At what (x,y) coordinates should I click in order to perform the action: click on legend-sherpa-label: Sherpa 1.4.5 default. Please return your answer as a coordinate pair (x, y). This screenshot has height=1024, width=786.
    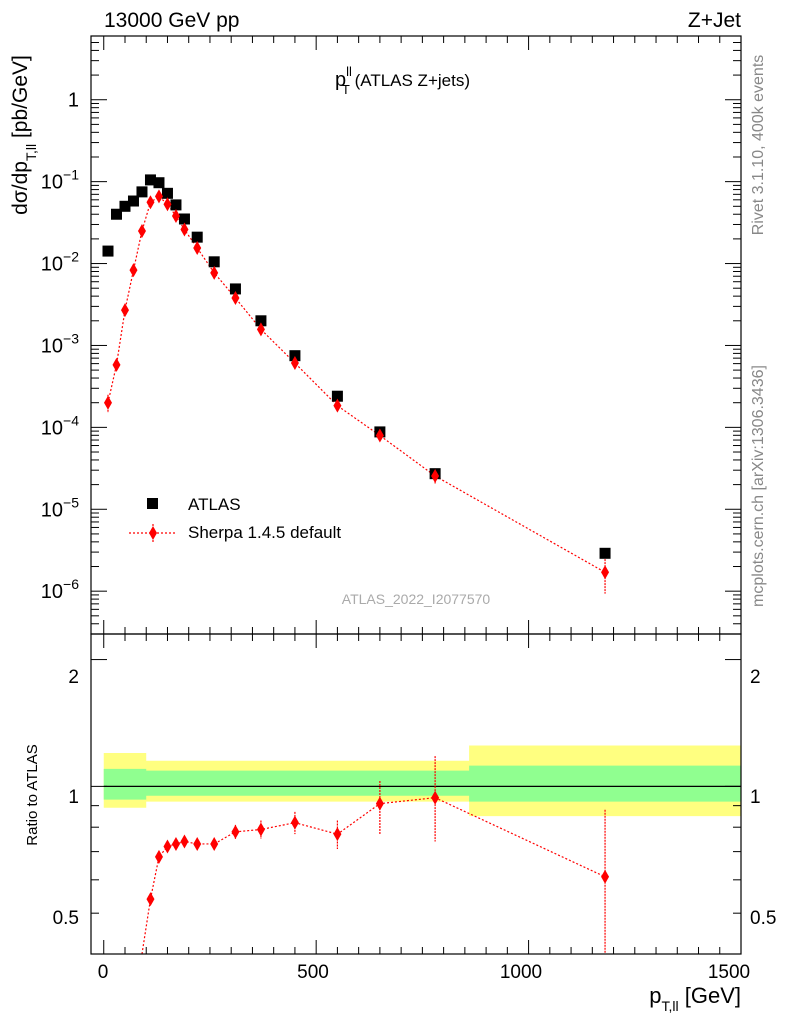
    Looking at the image, I should click on (264, 532).